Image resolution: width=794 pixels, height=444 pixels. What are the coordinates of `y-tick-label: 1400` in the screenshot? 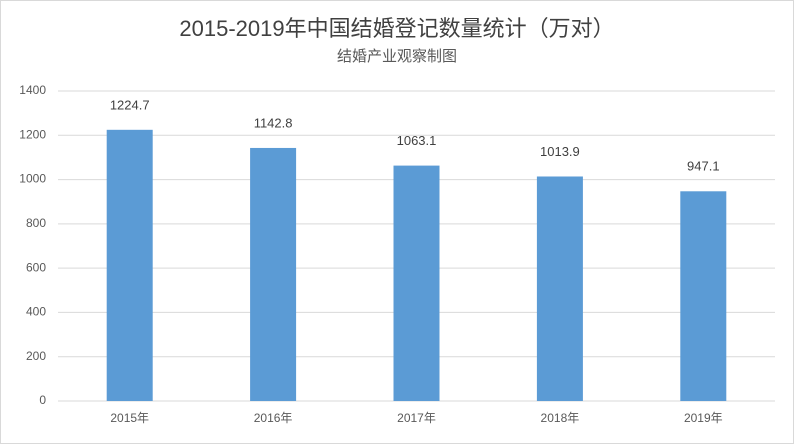 It's located at (32, 90).